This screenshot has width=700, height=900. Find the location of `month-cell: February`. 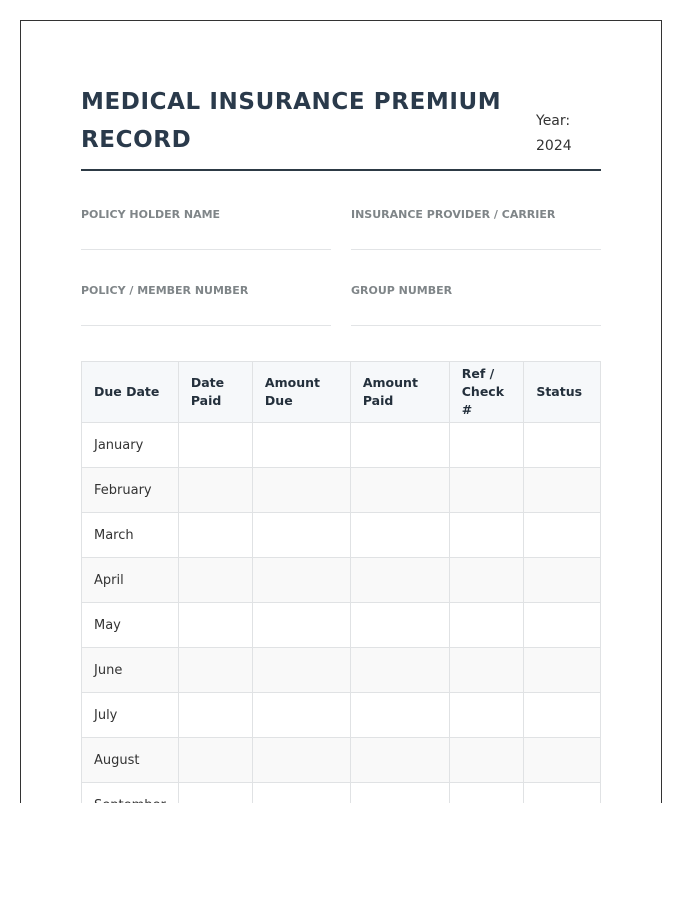

month-cell: February is located at coordinates (130, 490).